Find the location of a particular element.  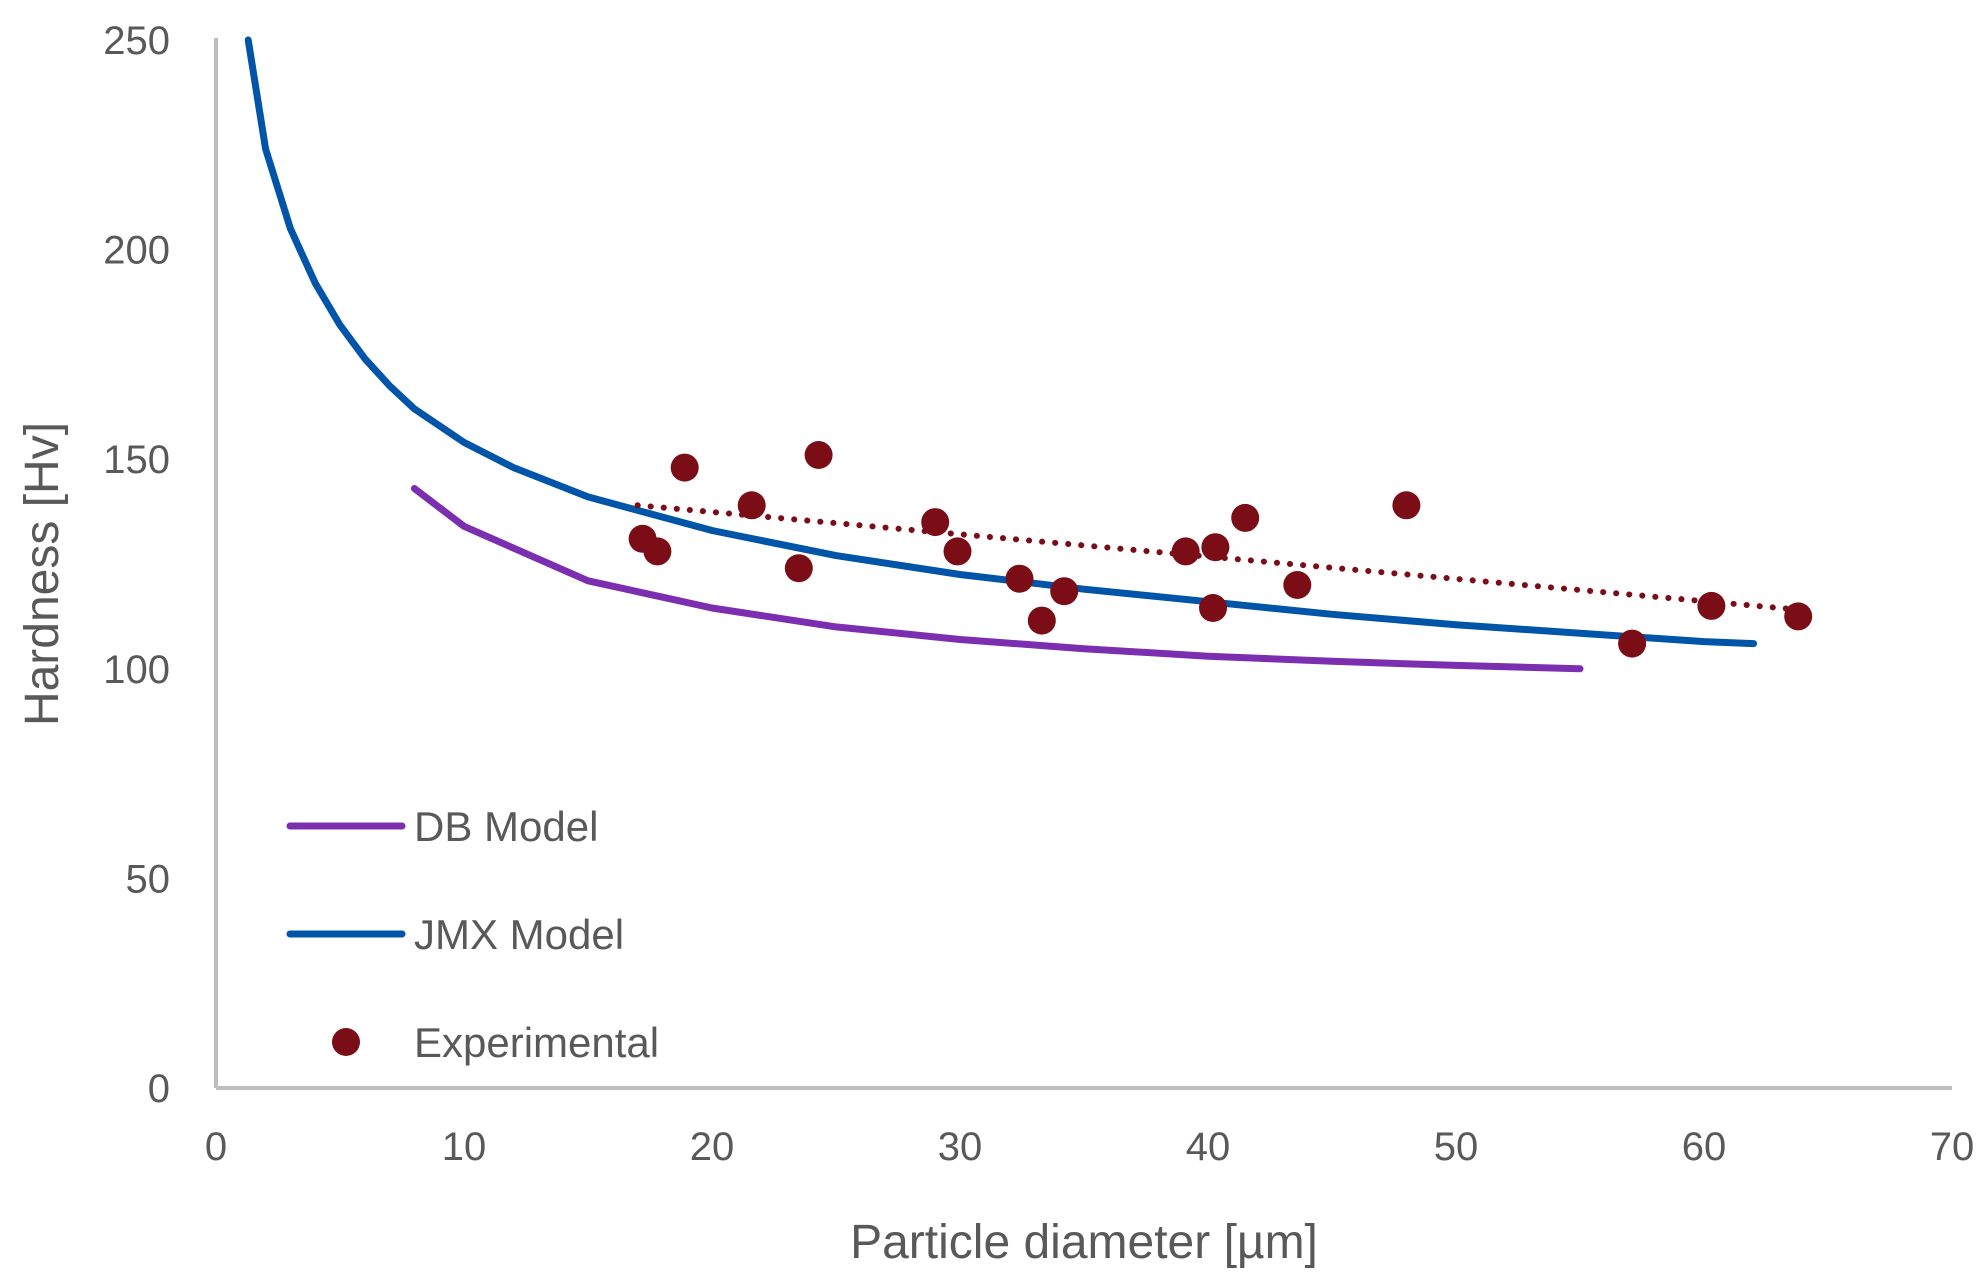

x-tick-label: 0 is located at coordinates (216, 1147).